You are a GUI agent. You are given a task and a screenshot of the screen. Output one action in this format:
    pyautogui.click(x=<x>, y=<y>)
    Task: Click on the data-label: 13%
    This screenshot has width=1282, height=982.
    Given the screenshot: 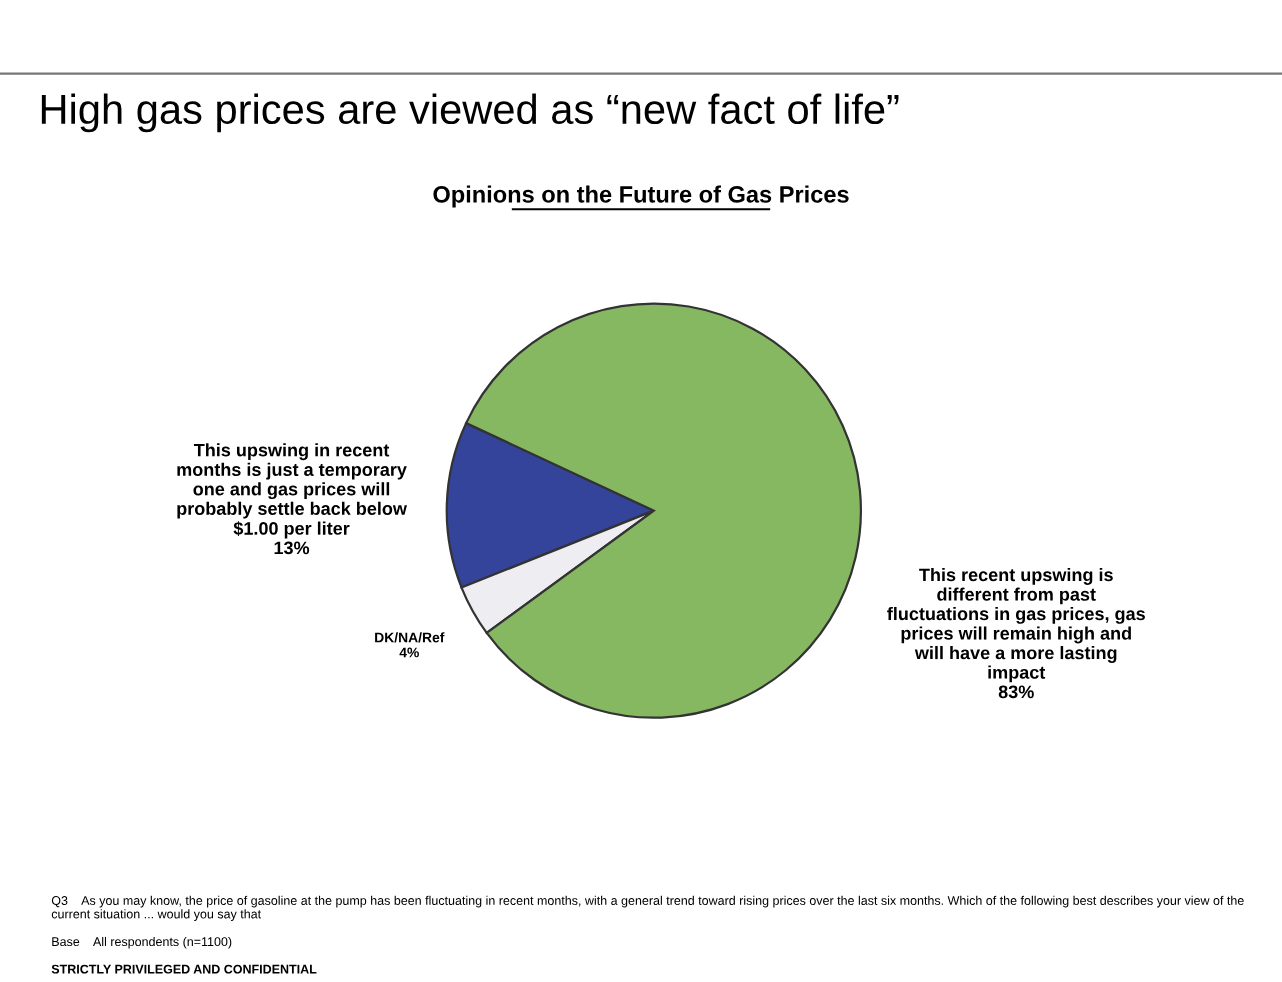 What is the action you would take?
    pyautogui.click(x=292, y=548)
    